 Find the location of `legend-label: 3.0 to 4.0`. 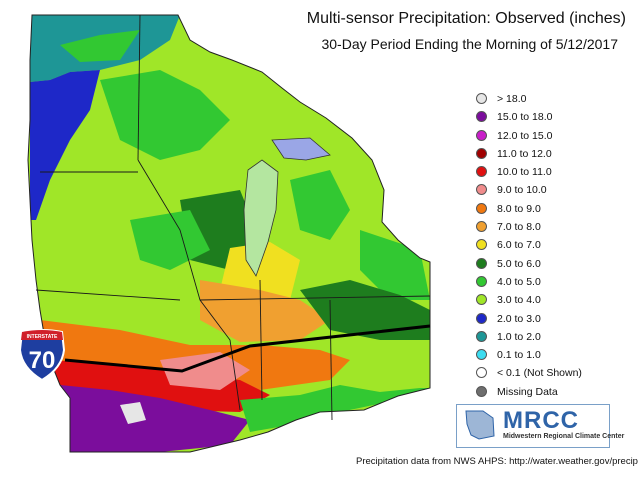

legend-label: 3.0 to 4.0 is located at coordinates (519, 300).